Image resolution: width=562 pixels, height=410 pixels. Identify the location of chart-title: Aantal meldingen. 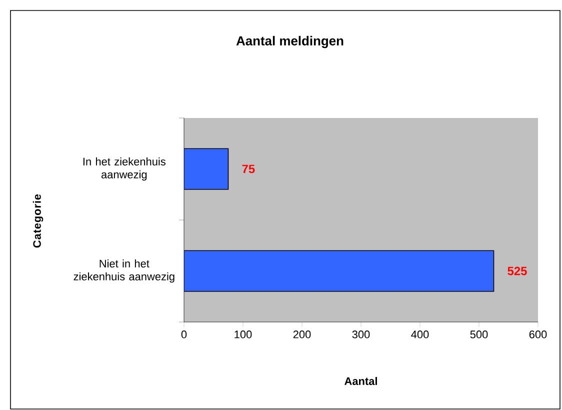
(290, 42).